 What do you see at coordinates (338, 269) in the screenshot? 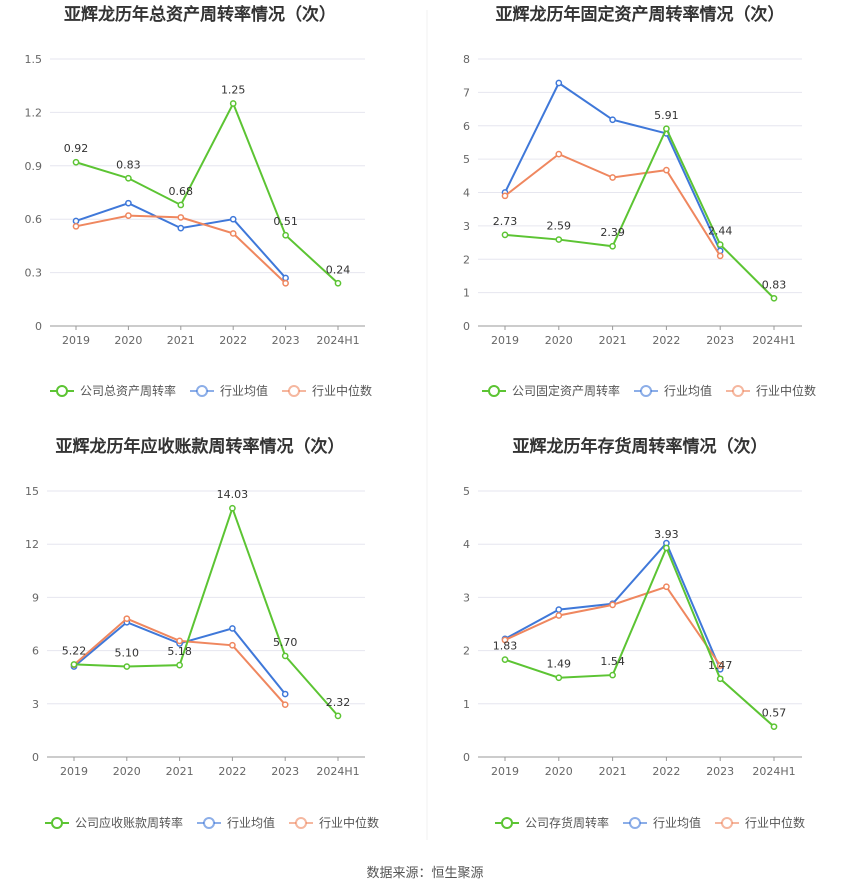
I see `data-label: 0.24` at bounding box center [338, 269].